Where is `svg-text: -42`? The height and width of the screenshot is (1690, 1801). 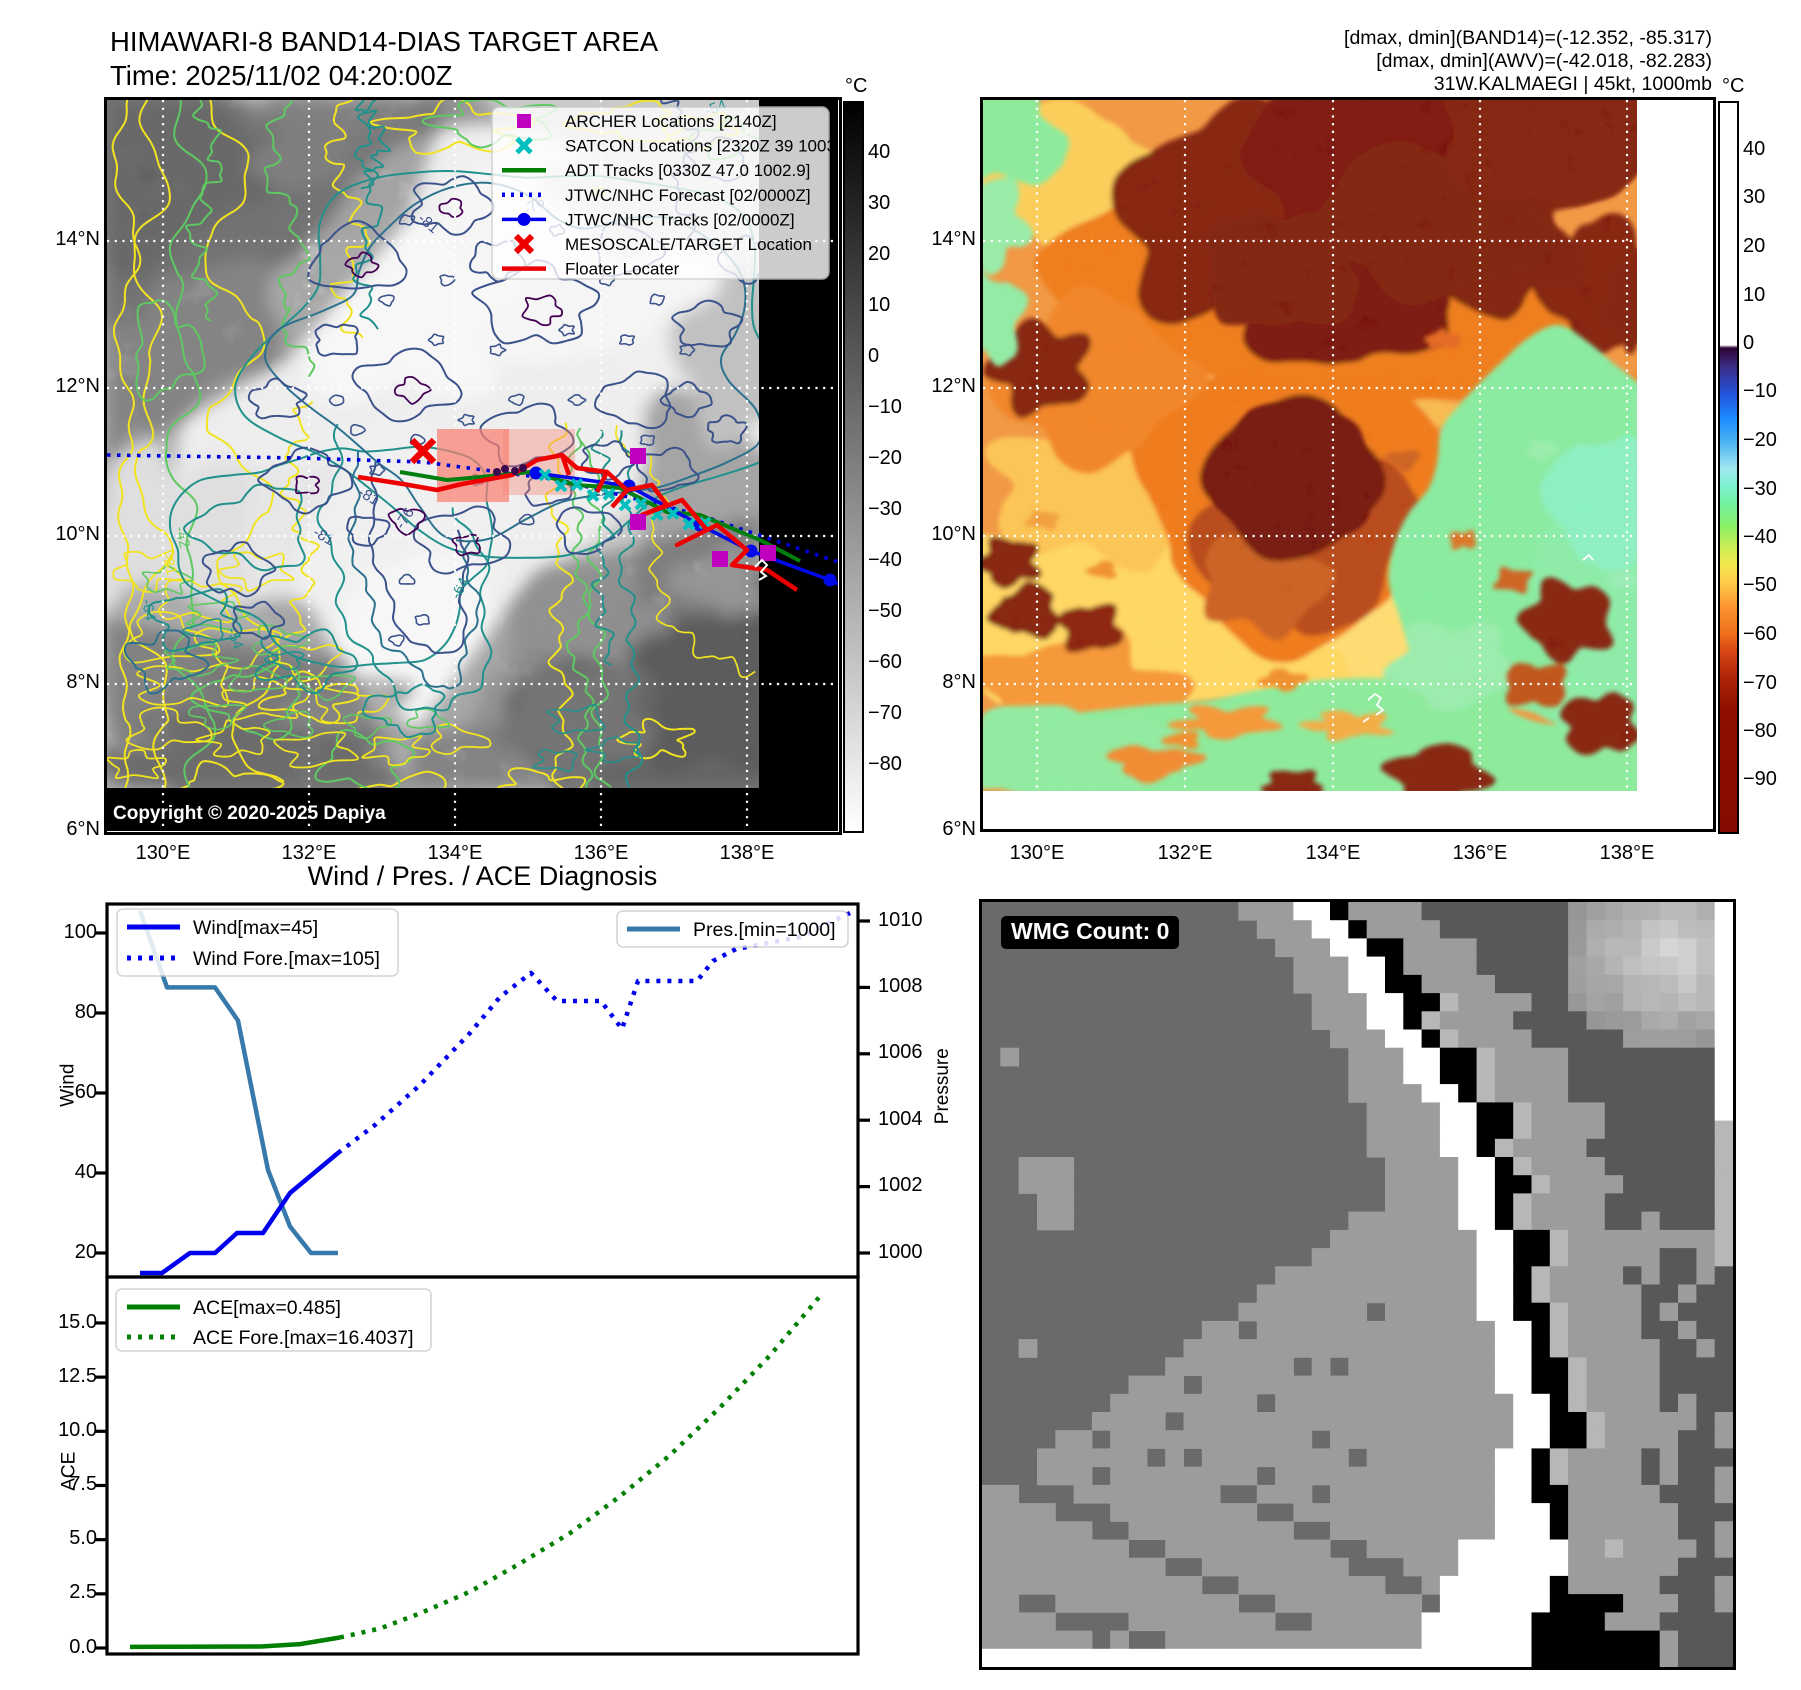 svg-text: -42 is located at coordinates (182, 537).